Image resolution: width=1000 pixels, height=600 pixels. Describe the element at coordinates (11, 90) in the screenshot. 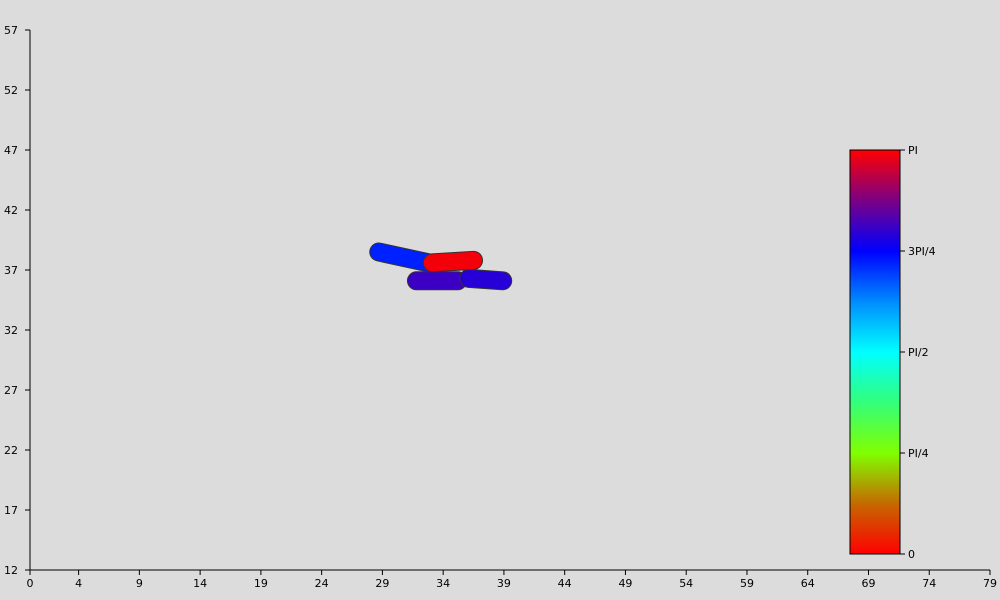

I see `y-tick-label: 52` at that location.